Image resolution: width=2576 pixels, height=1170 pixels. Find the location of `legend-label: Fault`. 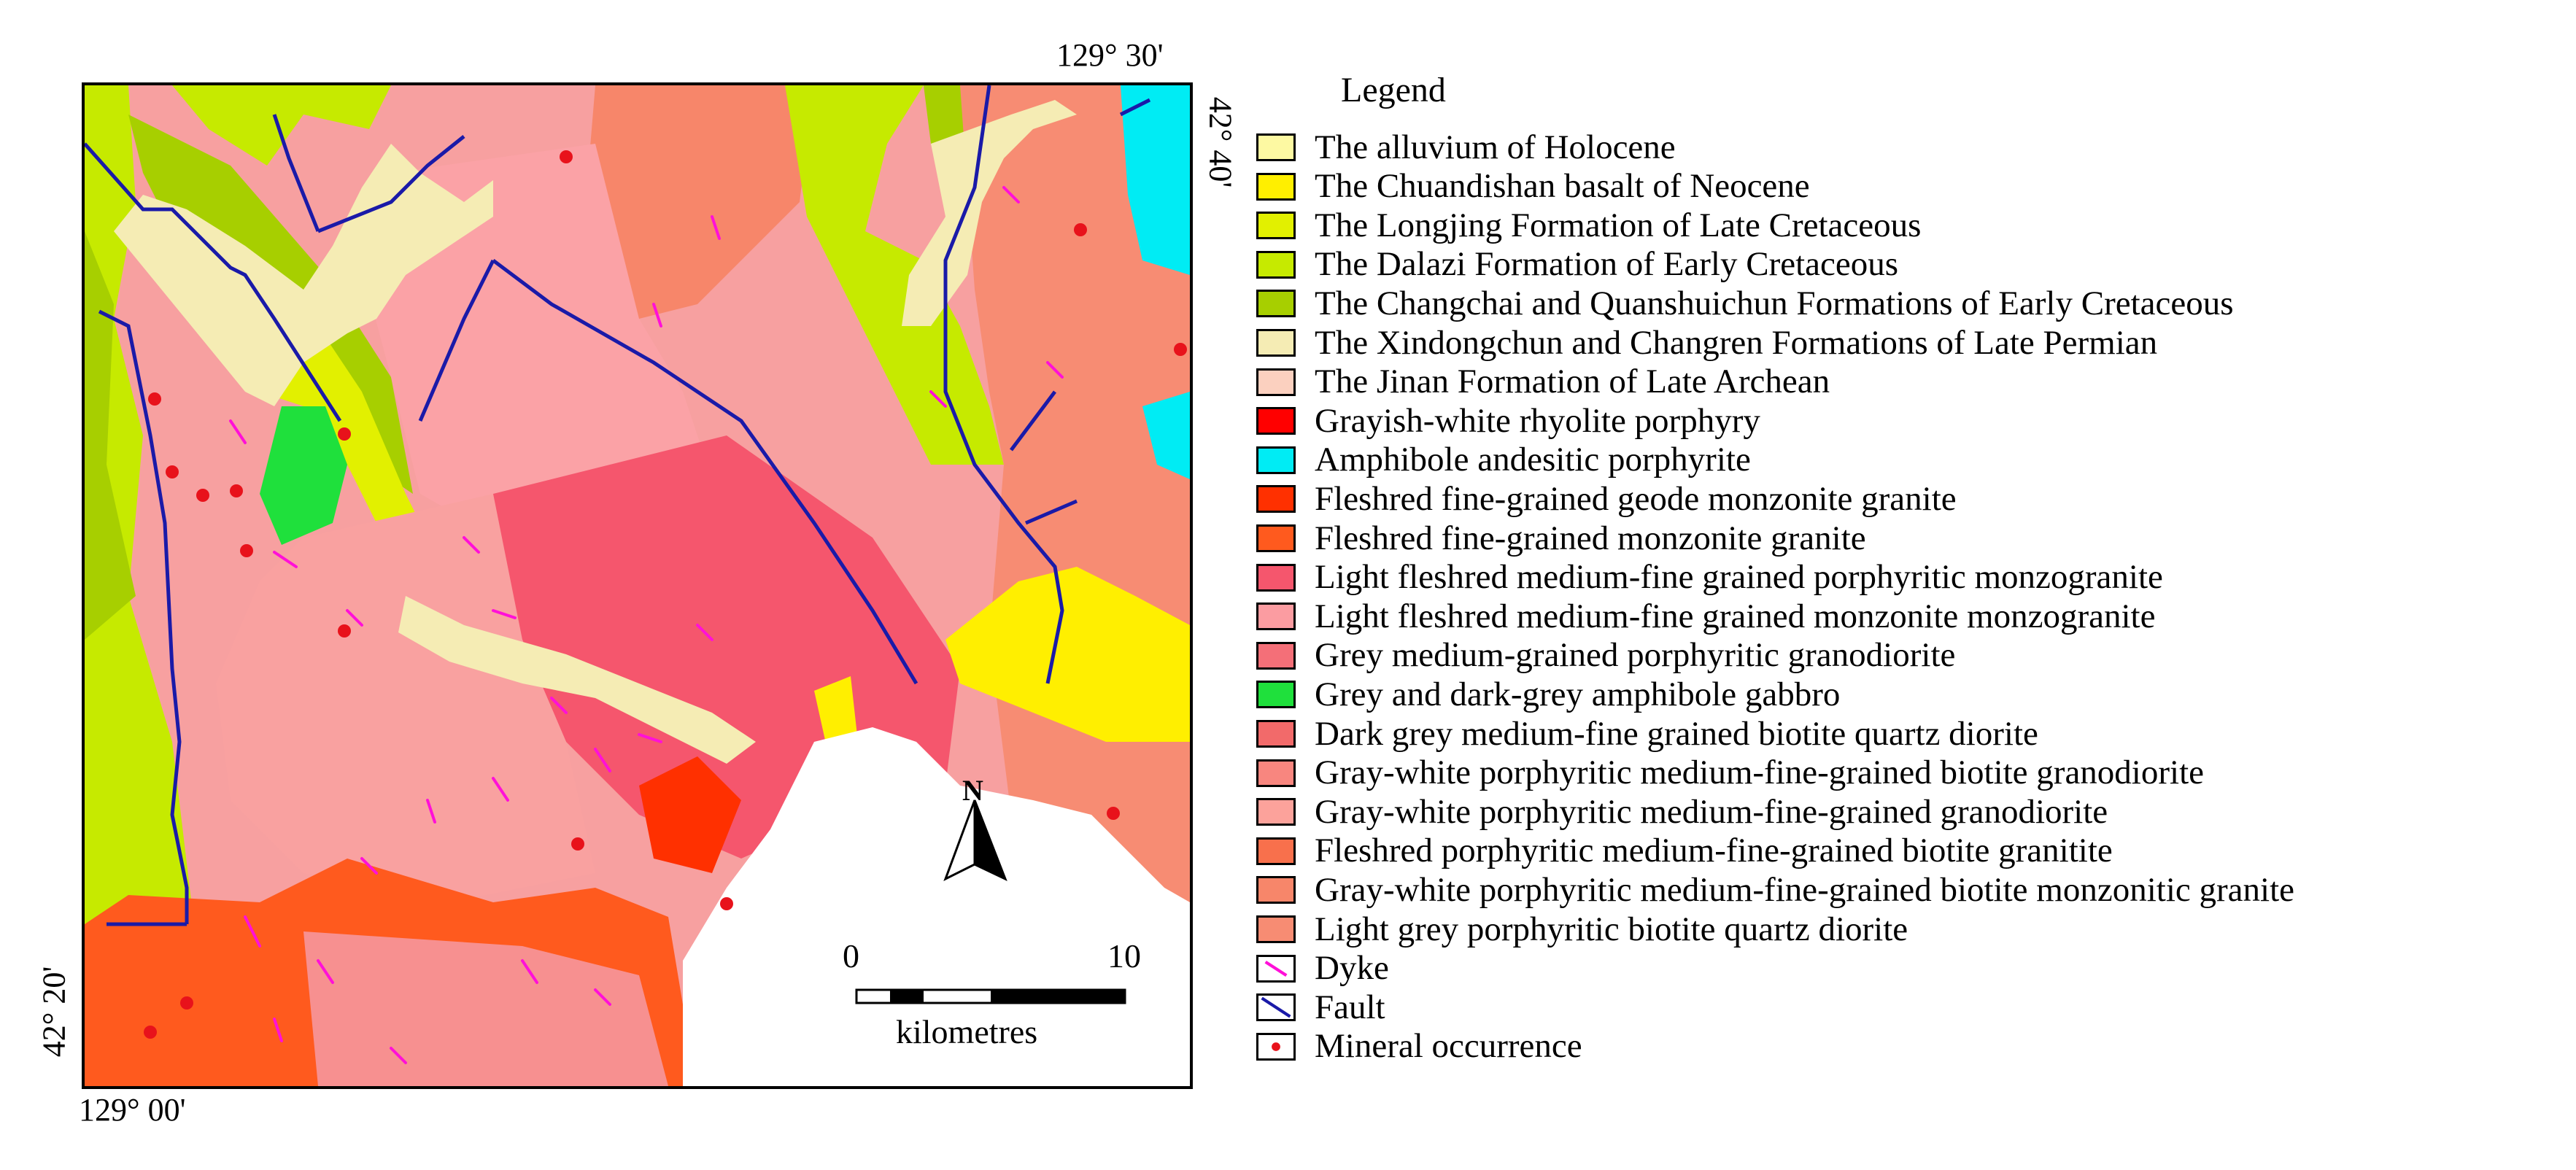

legend-label: Fault is located at coordinates (1350, 1007).